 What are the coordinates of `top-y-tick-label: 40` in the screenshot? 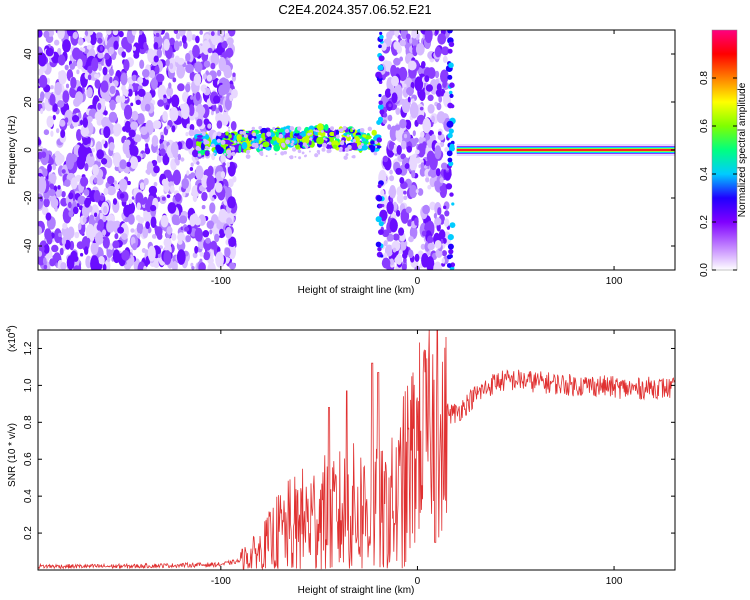 It's located at (28, 54).